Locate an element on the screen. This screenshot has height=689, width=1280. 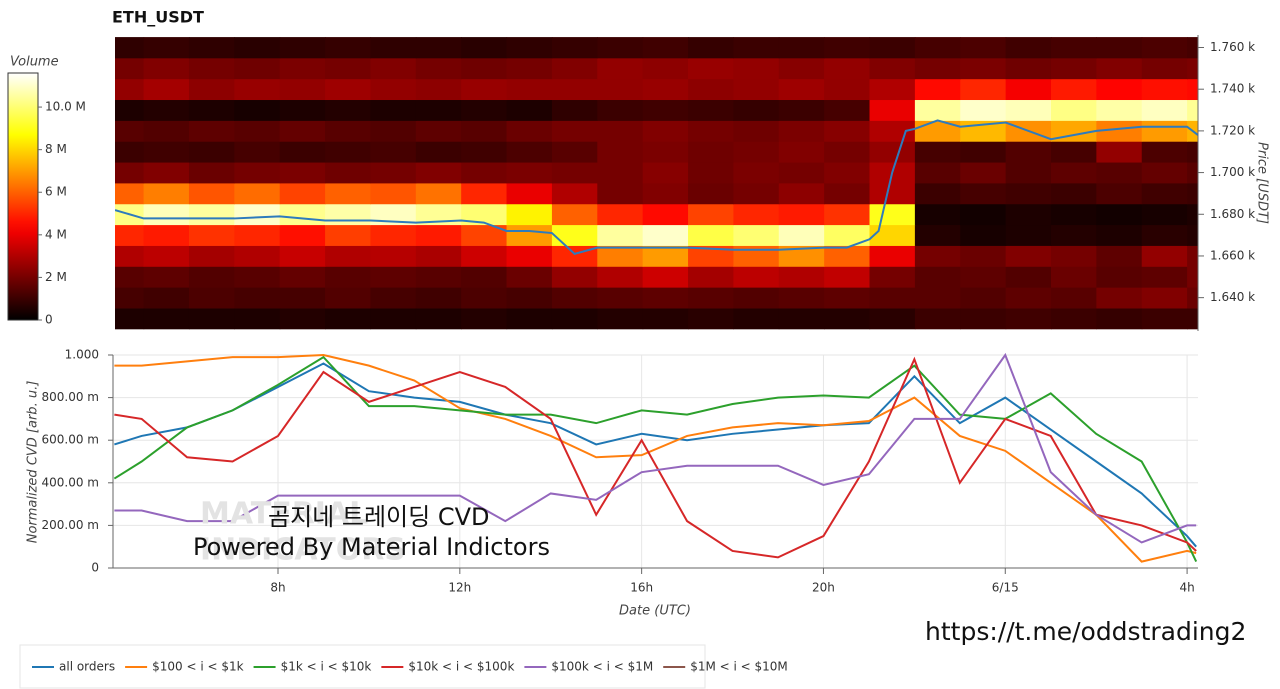
watermark: INDICATORS is located at coordinates (303, 550).